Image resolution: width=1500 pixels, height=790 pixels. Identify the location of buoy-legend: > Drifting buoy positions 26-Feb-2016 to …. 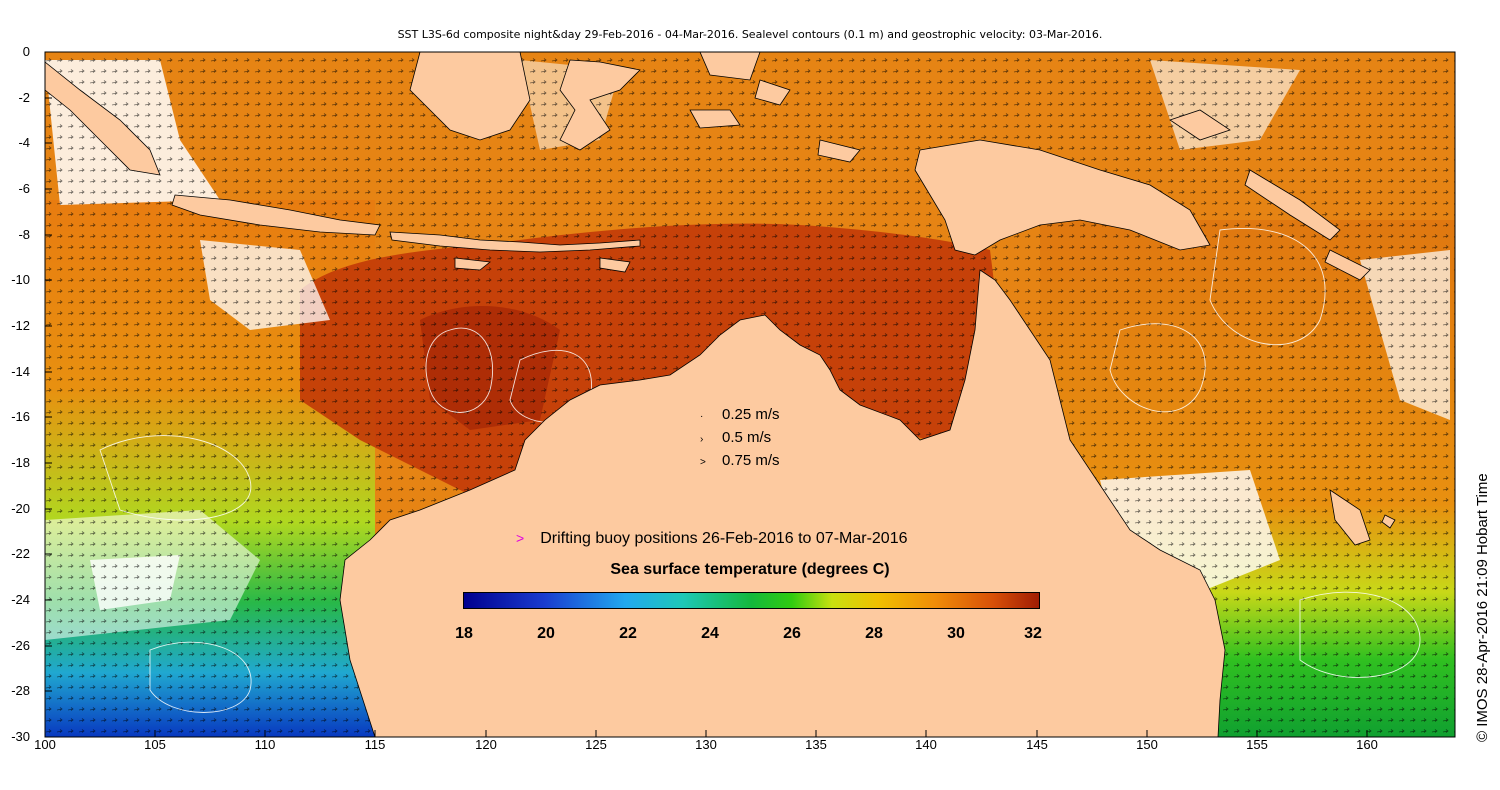
(712, 539).